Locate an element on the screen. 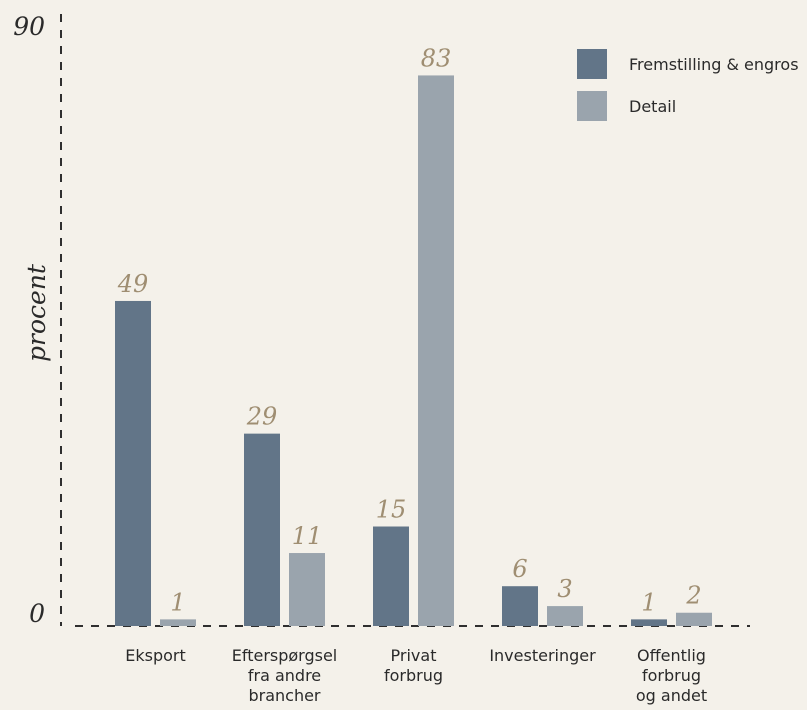  data-label: 49 is located at coordinates (133, 284).